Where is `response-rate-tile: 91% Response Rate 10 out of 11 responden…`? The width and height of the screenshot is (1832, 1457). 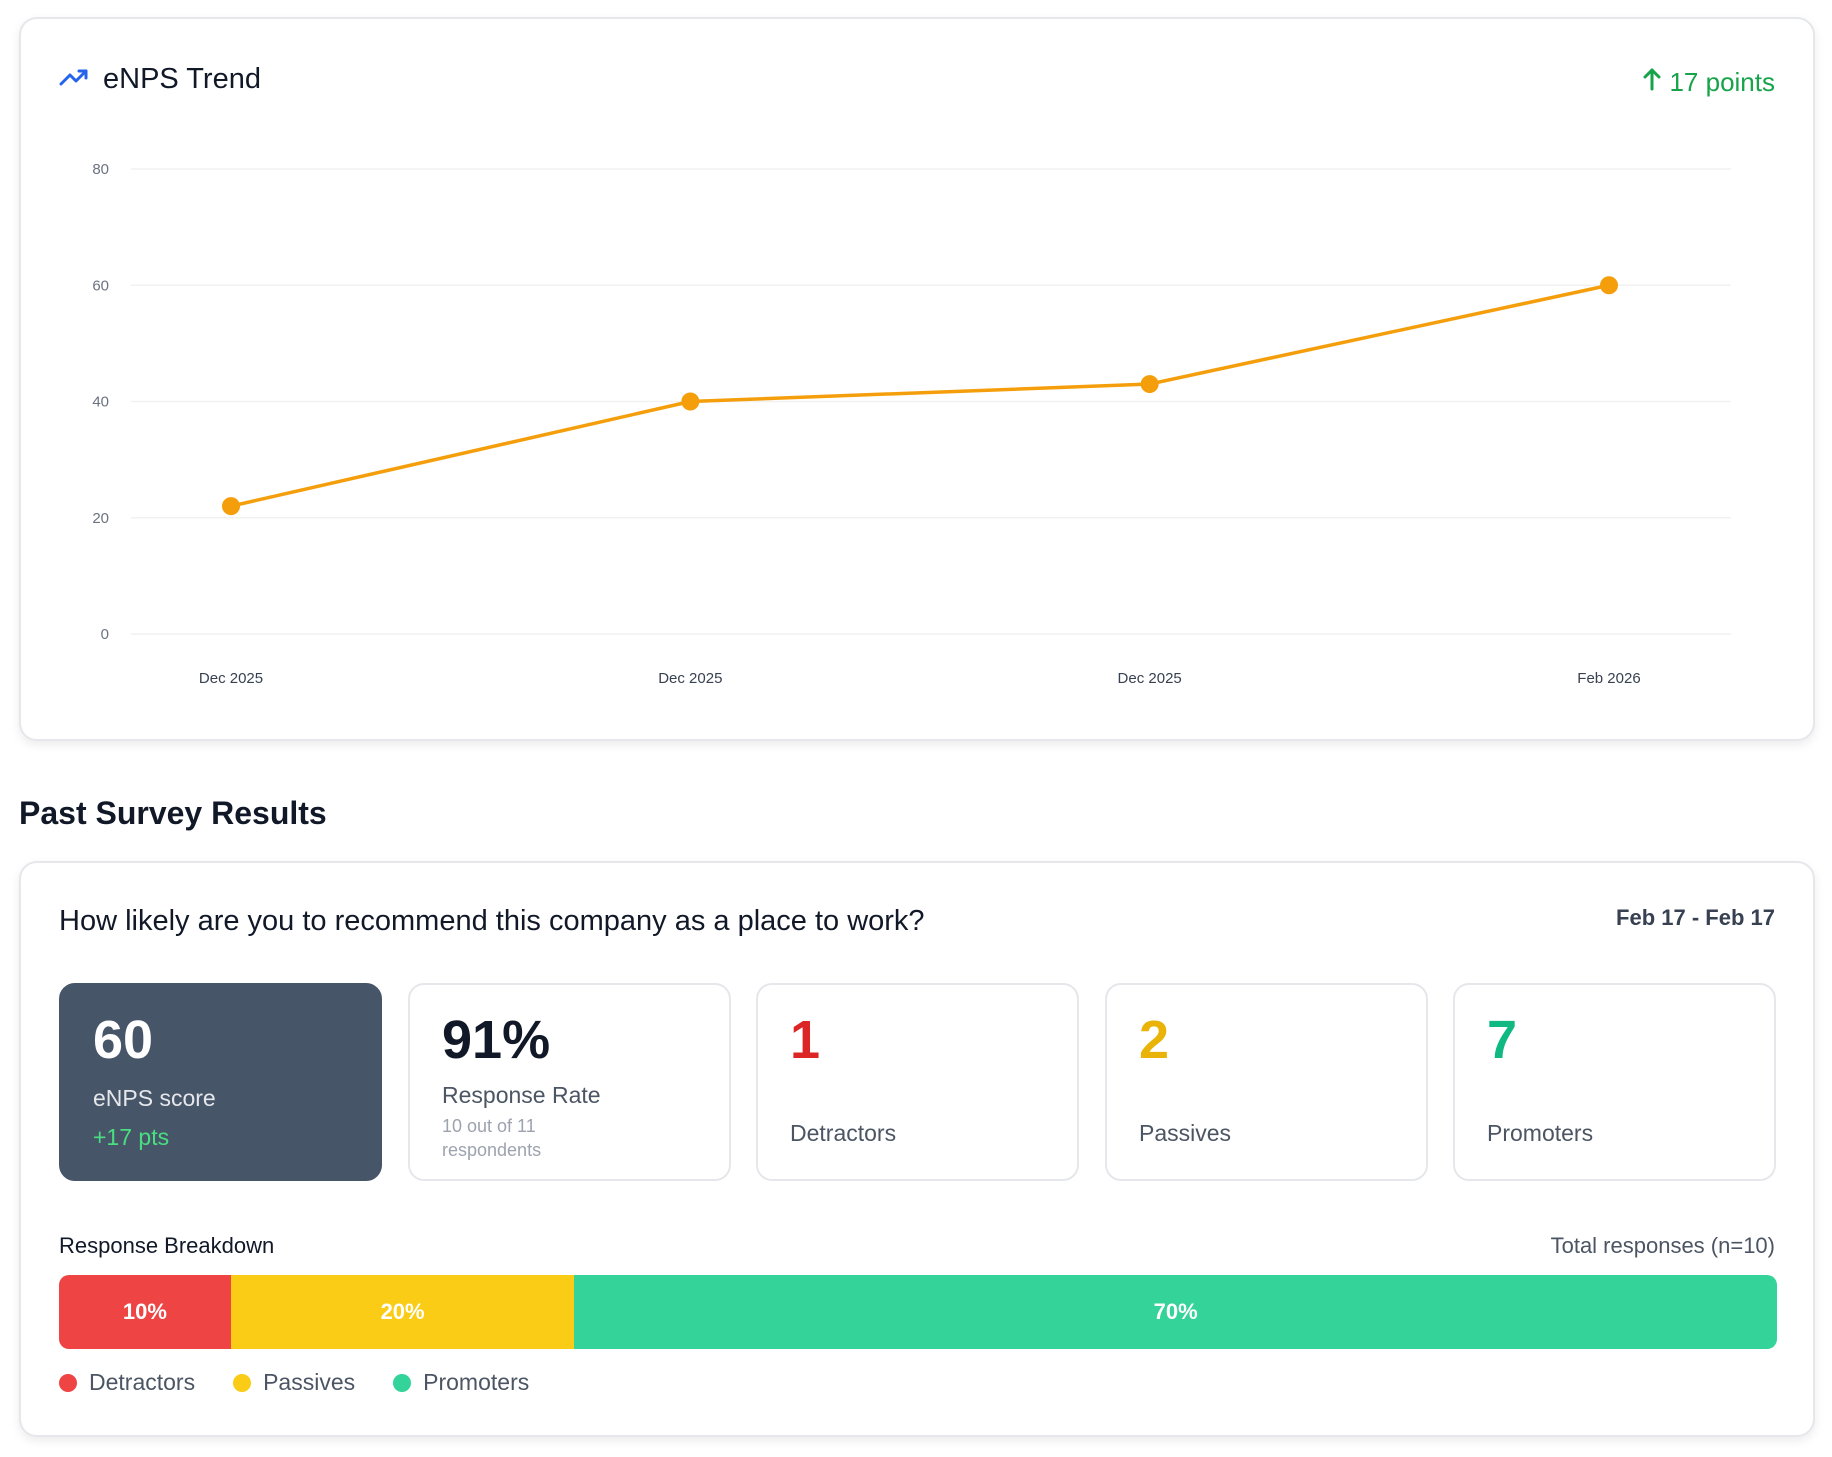 response-rate-tile: 91% Response Rate 10 out of 11 responden… is located at coordinates (569, 1082).